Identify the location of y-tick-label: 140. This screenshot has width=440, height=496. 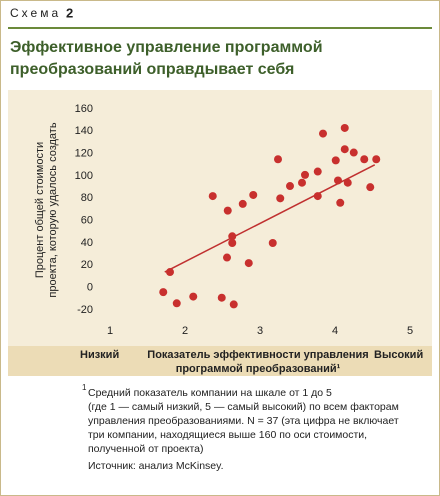
(84, 131).